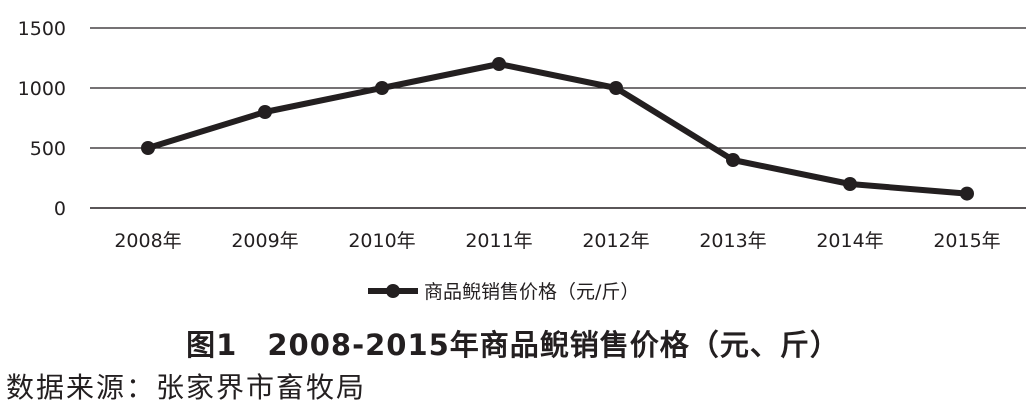 This screenshot has height=409, width=1026. Describe the element at coordinates (531, 292) in the screenshot. I see `legend-label: 商品鲵销售价格（元/斤）` at that location.